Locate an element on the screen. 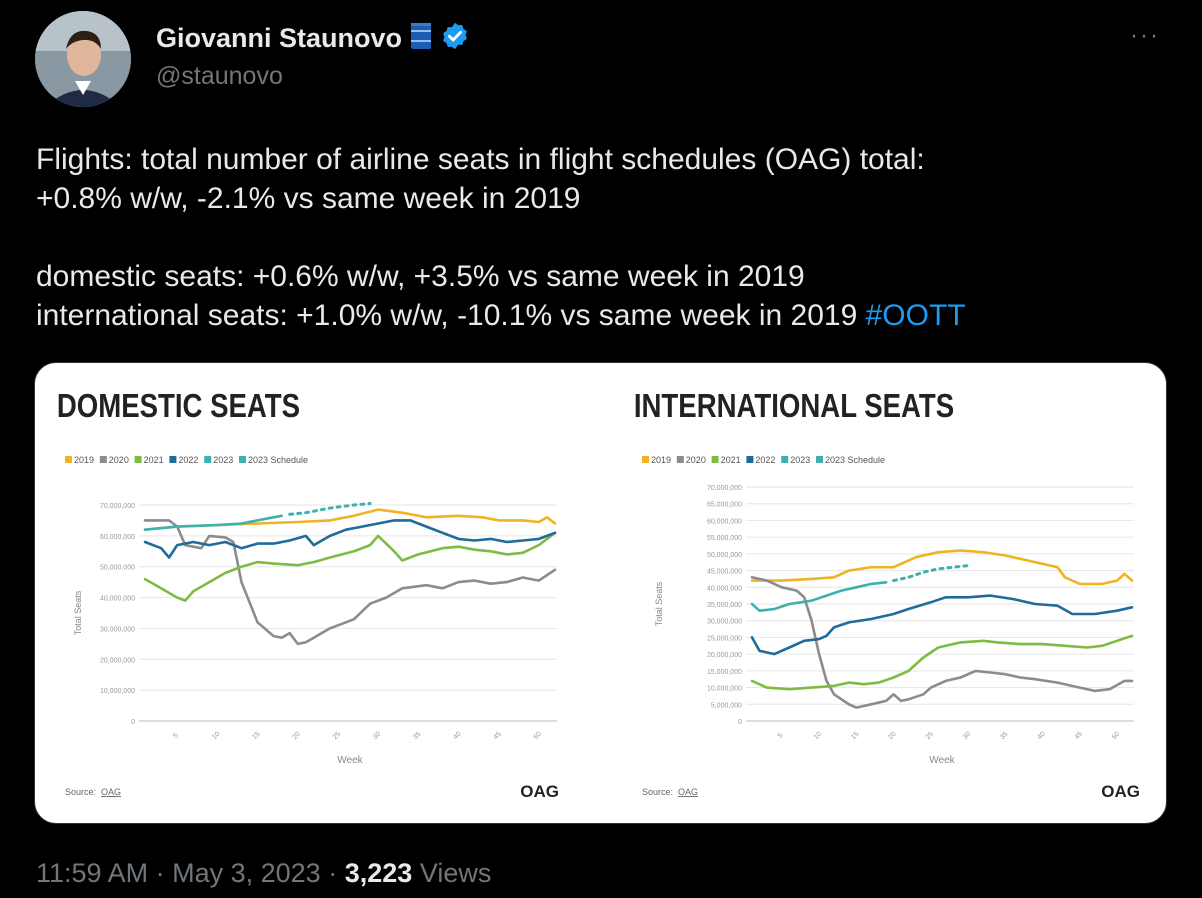 The image size is (1202, 898). chart-title: DOMESTIC SEATS is located at coordinates (178, 406).